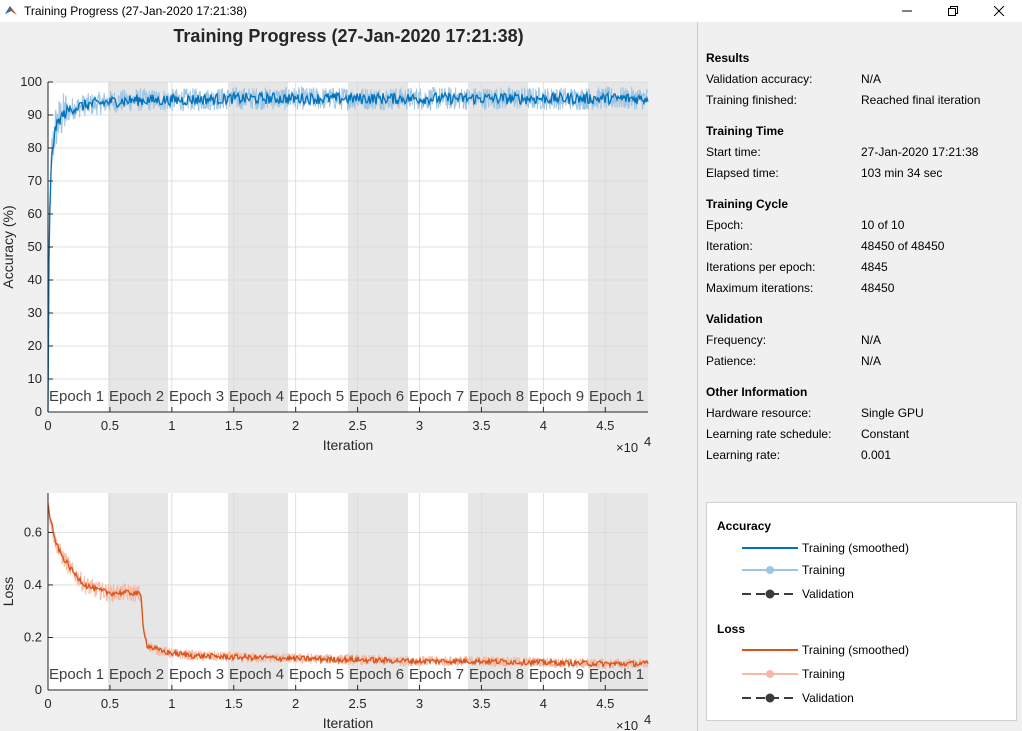 Image resolution: width=1022 pixels, height=731 pixels. I want to click on accuracy-epoch-label: Epoch 5, so click(316, 396).